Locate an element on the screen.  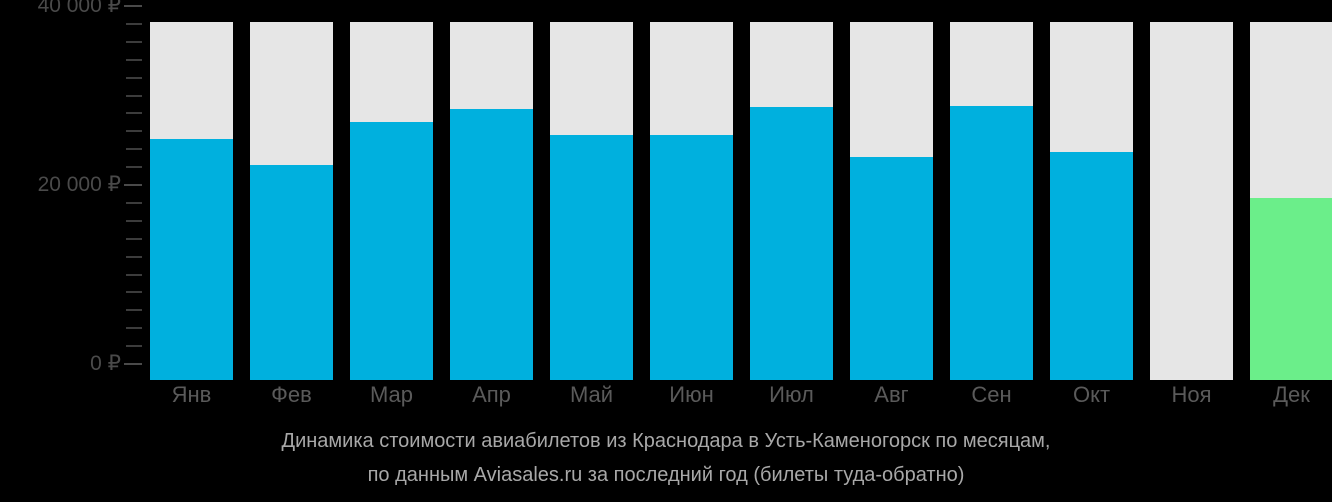
x-axis-tick-label: Ноя is located at coordinates (1191, 394).